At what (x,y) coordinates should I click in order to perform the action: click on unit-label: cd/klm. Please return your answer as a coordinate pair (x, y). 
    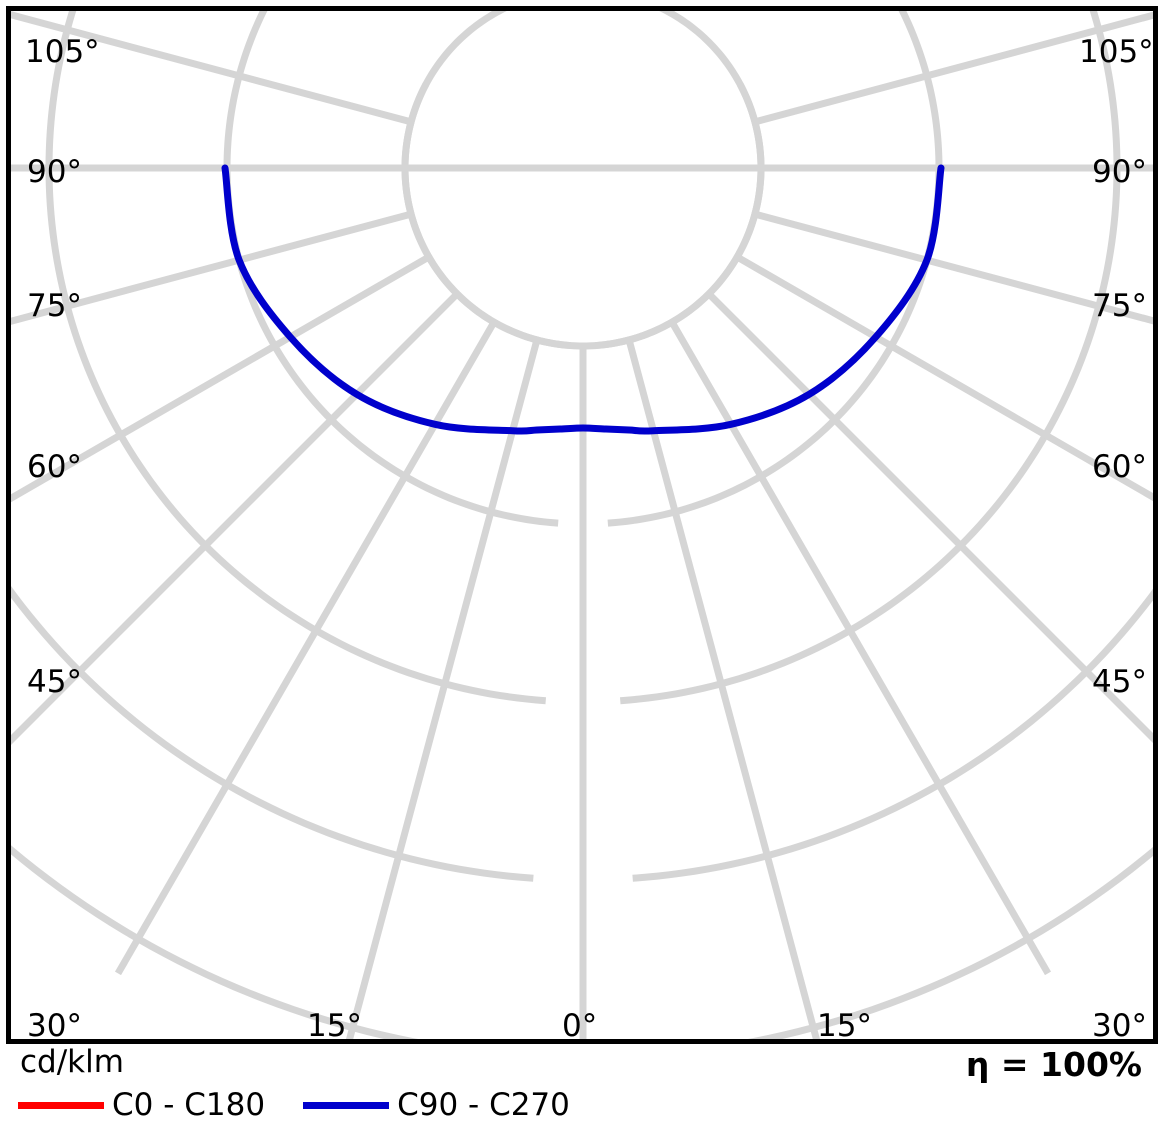
    Looking at the image, I should click on (72, 1062).